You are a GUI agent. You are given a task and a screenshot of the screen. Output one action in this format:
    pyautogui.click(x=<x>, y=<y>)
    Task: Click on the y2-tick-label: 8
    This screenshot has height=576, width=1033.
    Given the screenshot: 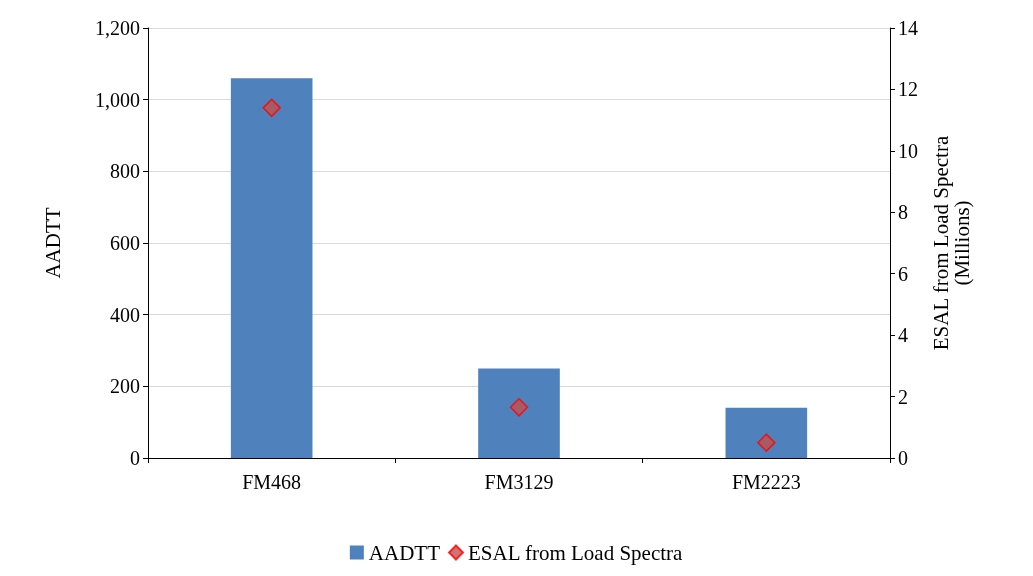 What is the action you would take?
    pyautogui.click(x=903, y=212)
    